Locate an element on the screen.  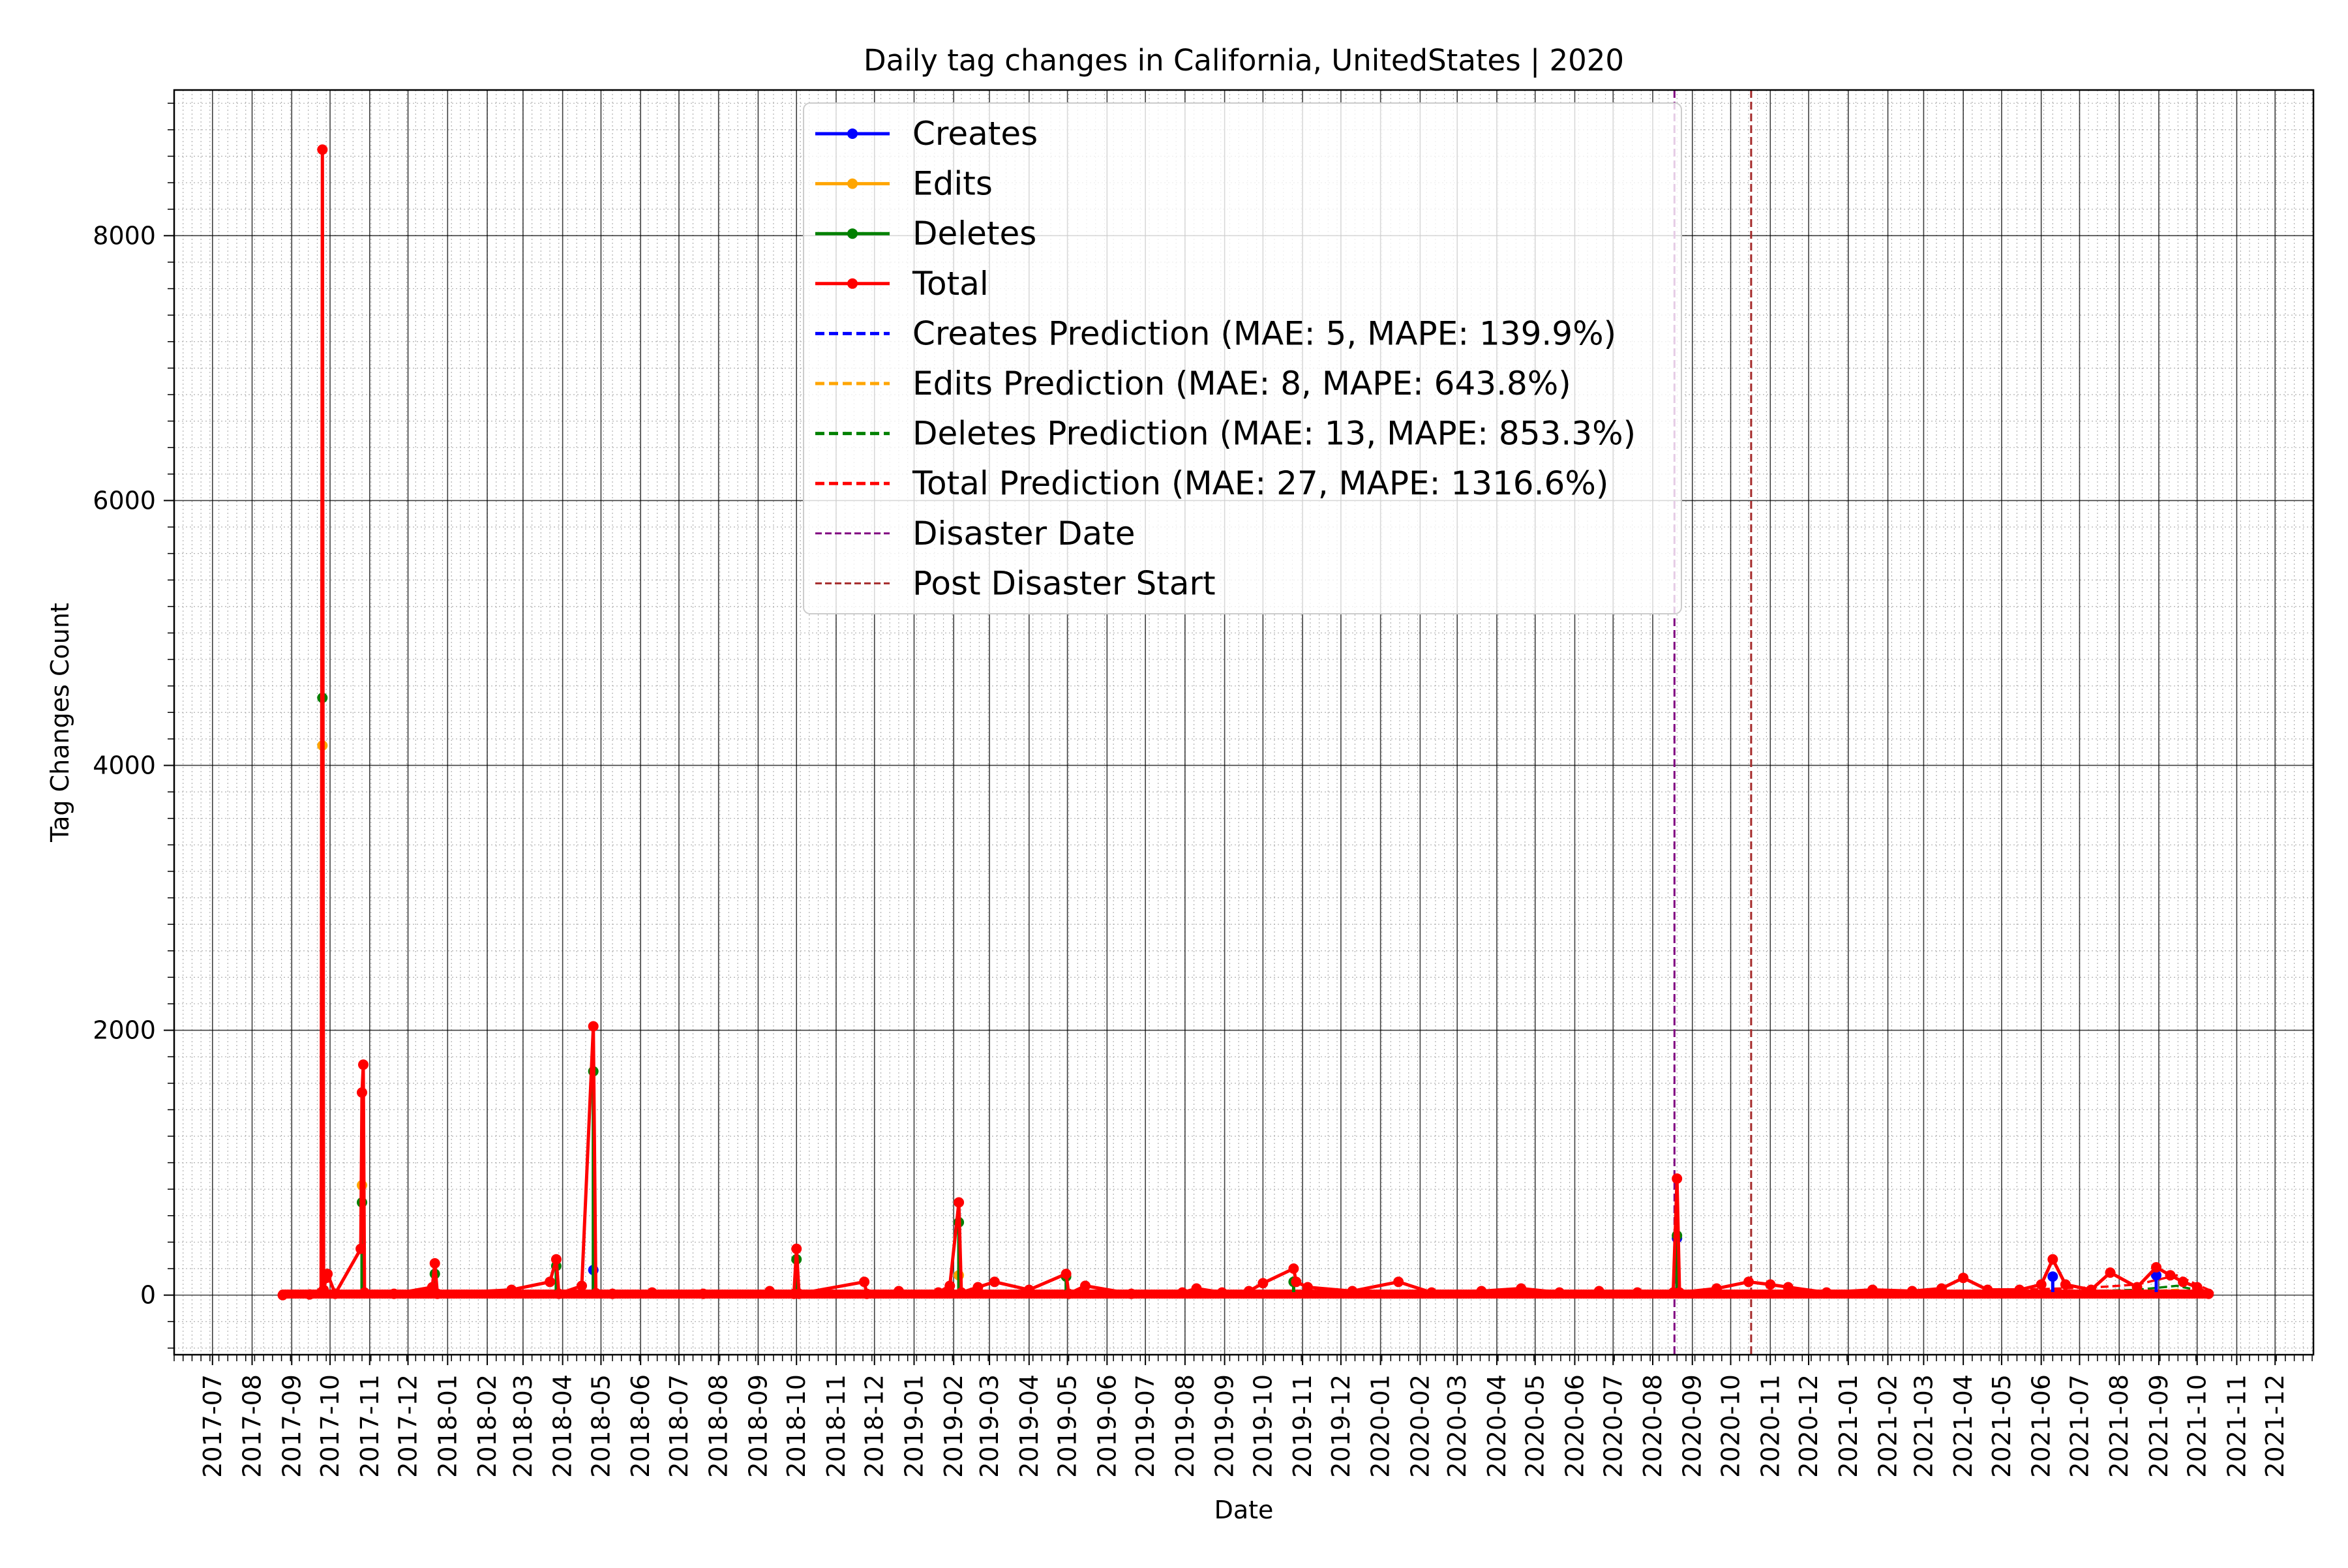
y-tick-label: 8000 is located at coordinates (125, 235).